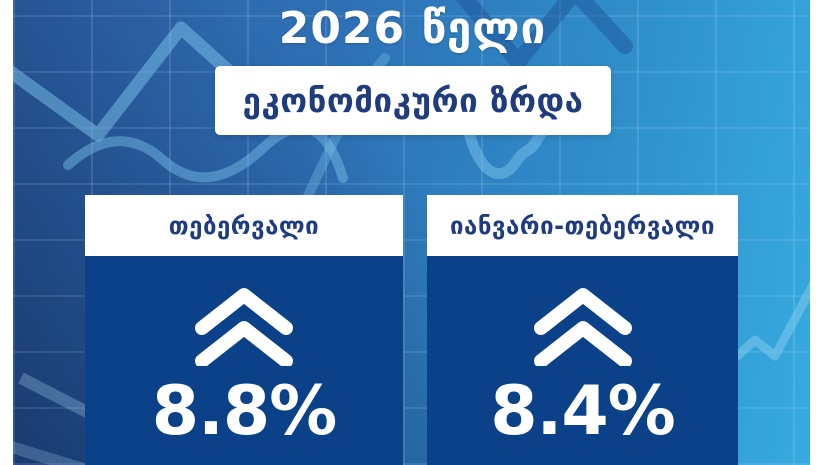  I want to click on card-header-label: თებერვალი, so click(244, 225).